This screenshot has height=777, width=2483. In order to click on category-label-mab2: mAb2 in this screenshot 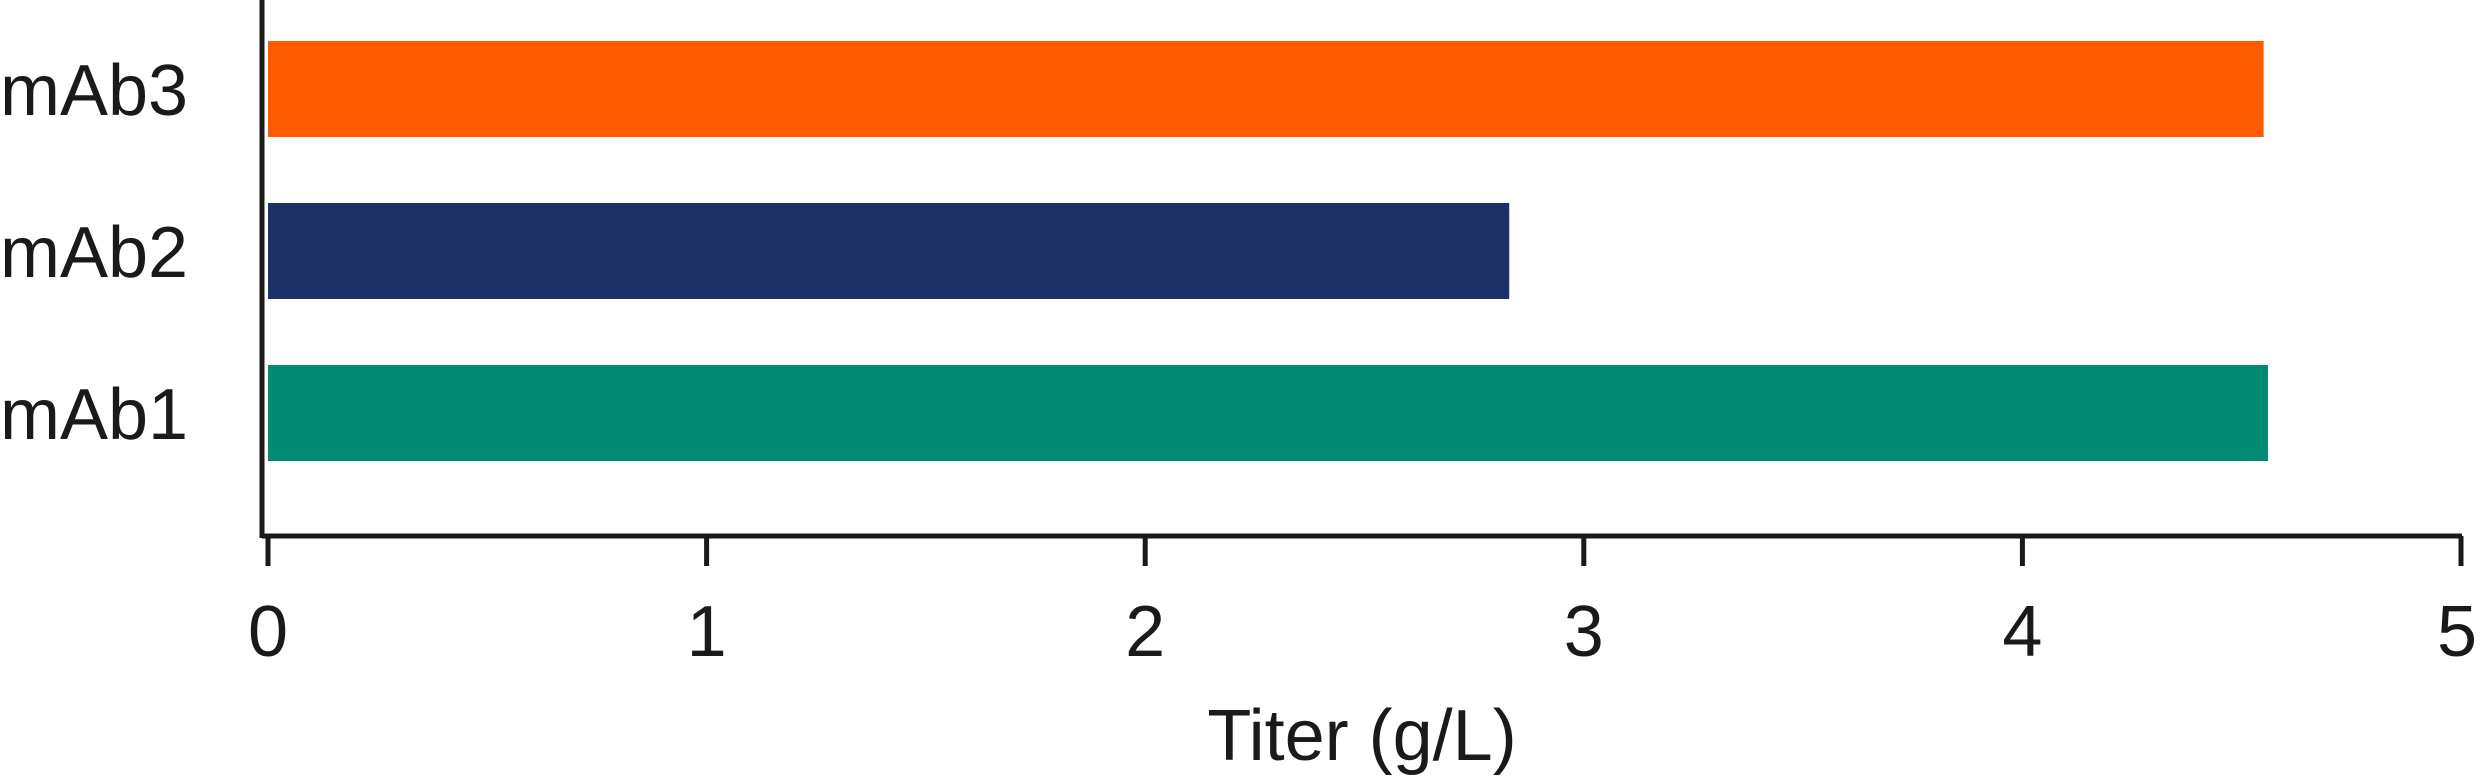, I will do `click(94, 253)`.